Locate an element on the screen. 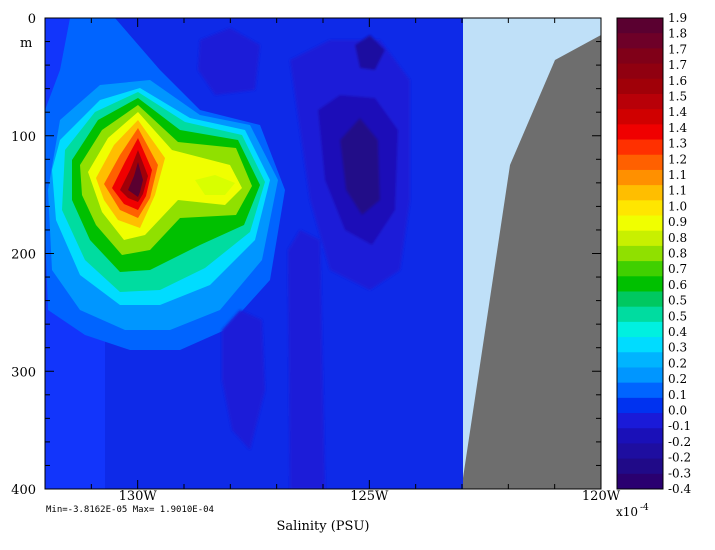 The image size is (715, 550). colorbar-label: 1.3 is located at coordinates (677, 144).